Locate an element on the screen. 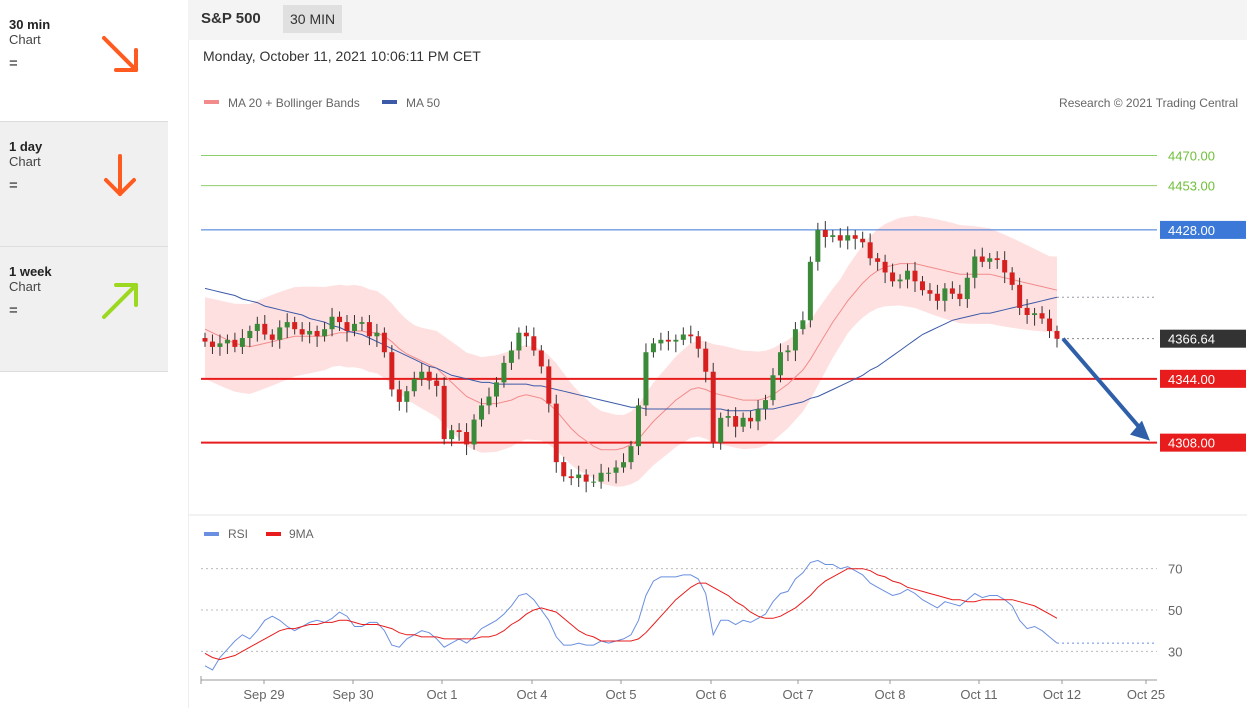  x-axis-label: Sep 30 is located at coordinates (352, 694).